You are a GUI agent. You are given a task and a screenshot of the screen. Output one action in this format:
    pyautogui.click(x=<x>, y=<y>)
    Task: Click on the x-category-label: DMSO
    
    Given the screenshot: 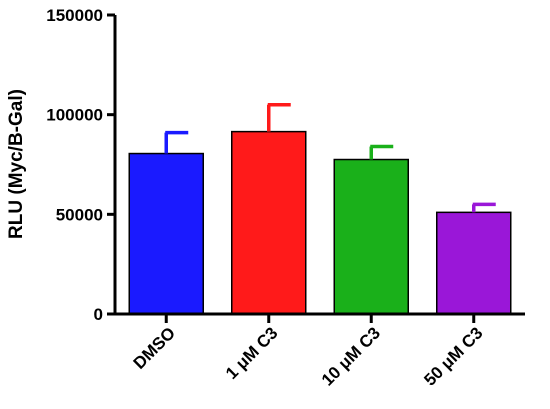 What is the action you would take?
    pyautogui.click(x=154, y=347)
    